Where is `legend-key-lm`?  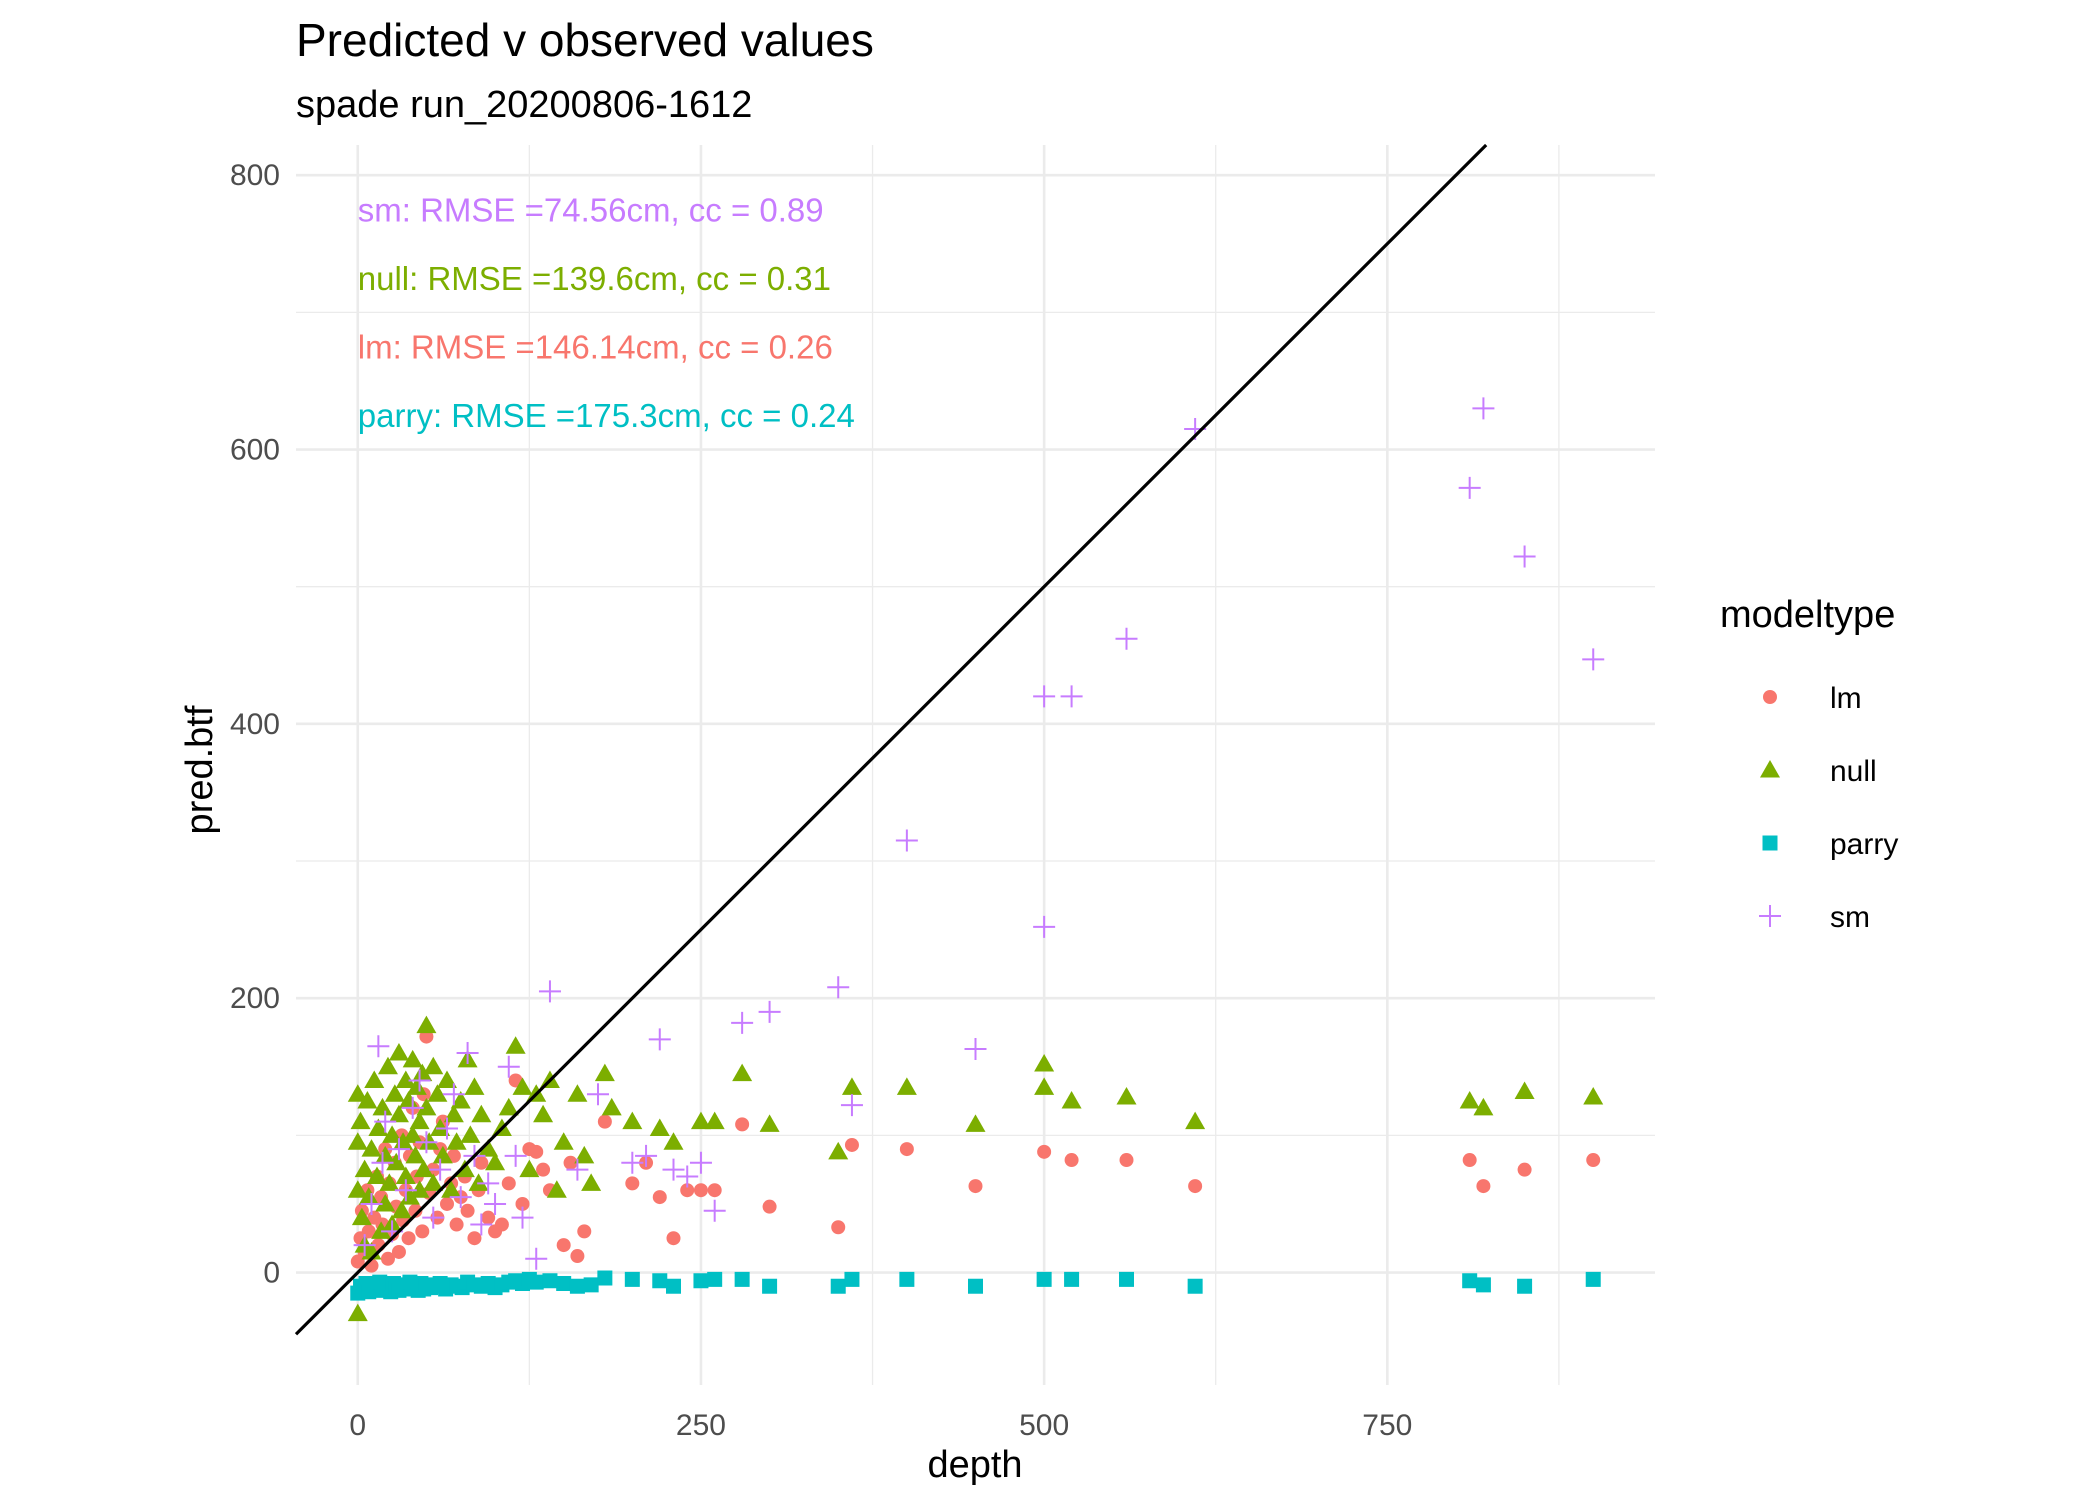
legend-key-lm is located at coordinates (1770, 697).